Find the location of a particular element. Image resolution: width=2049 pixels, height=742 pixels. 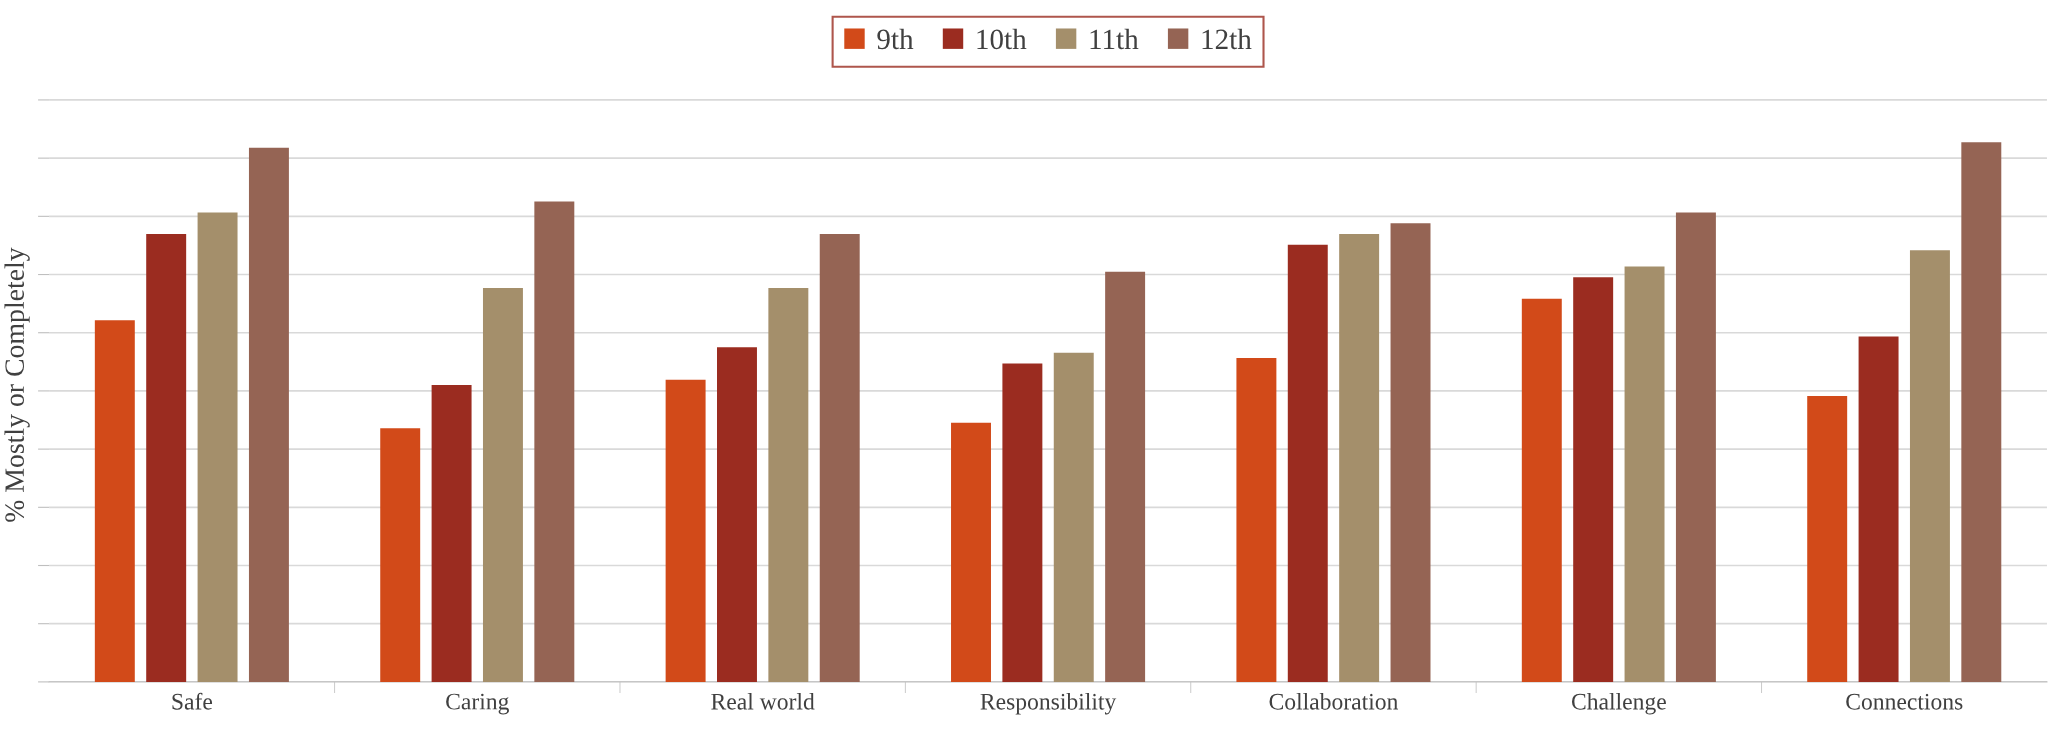

x-tick-label: Caring is located at coordinates (477, 704).